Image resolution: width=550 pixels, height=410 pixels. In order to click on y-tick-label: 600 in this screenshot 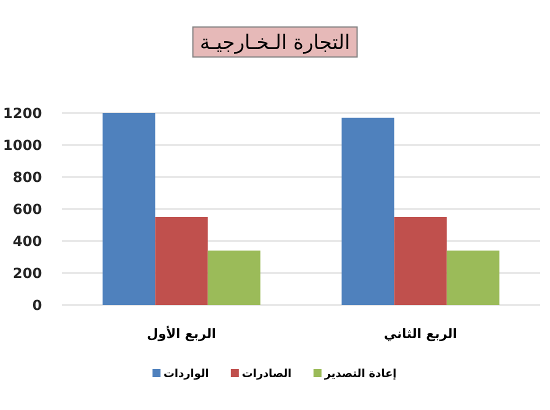, I will do `click(27, 210)`.